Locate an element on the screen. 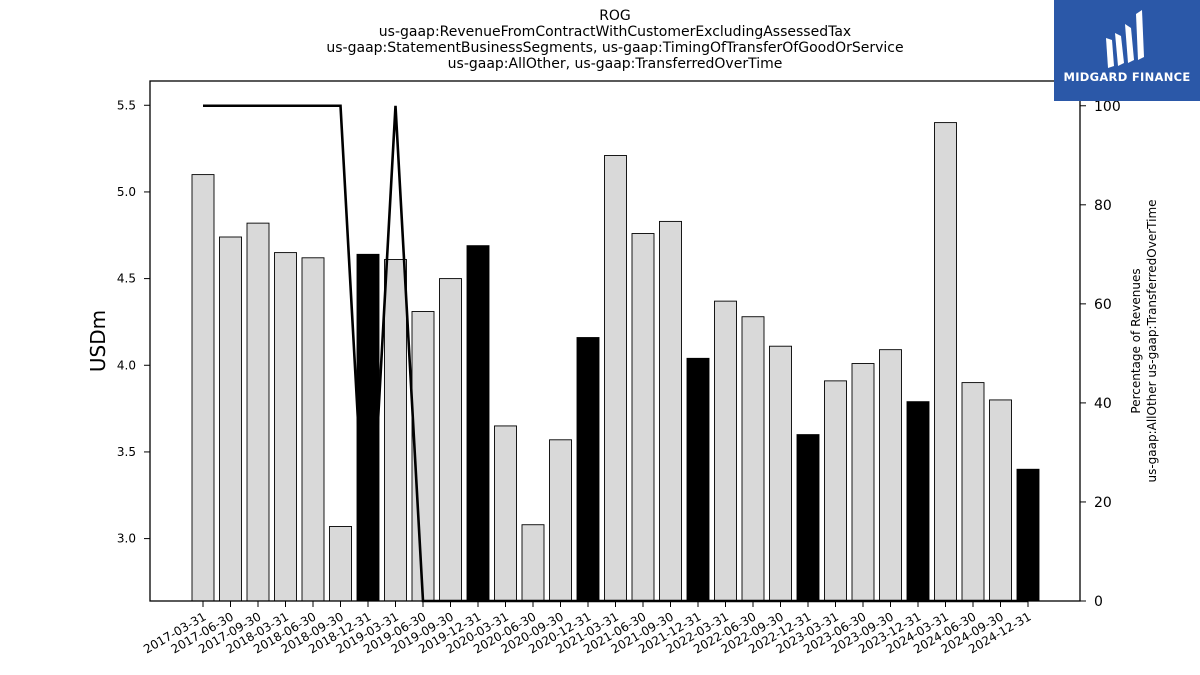  right-y-tick-label: 40 is located at coordinates (1103, 404).